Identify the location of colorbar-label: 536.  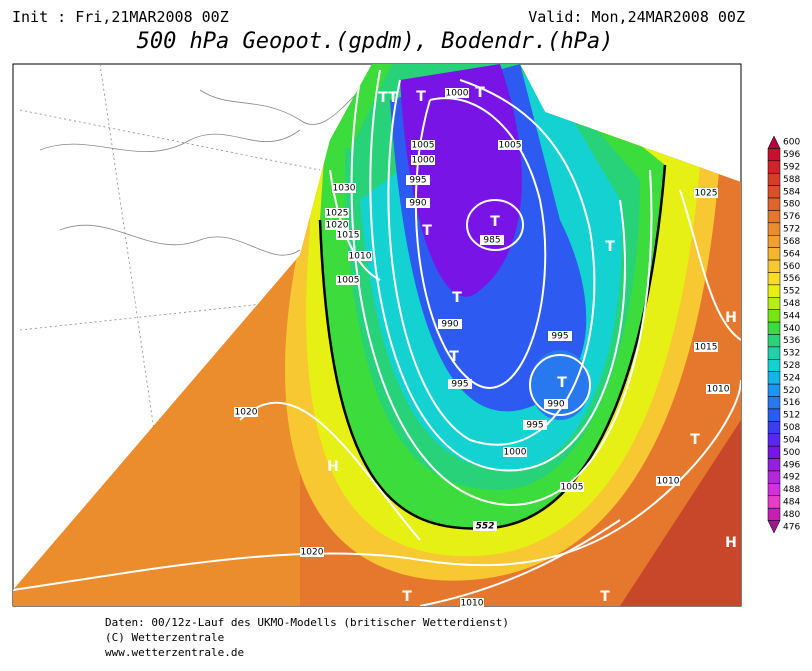
(791, 341).